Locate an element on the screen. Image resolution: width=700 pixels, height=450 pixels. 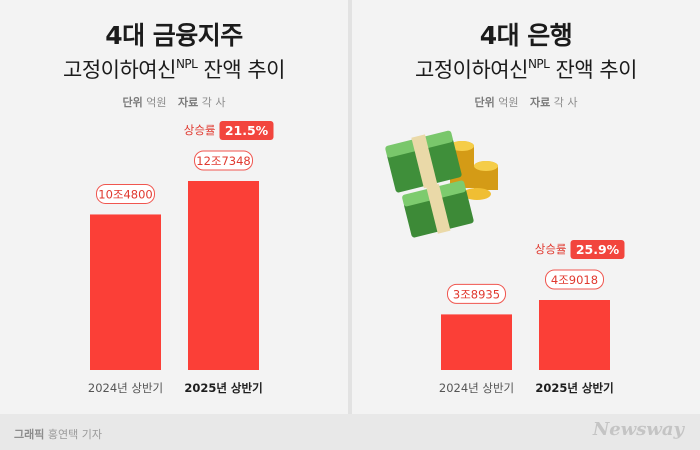
right-bar-chart: 3조8935 2024년 상반기 4조9018 2025년 상반기 상승률 25.9% is located at coordinates (532, 317).